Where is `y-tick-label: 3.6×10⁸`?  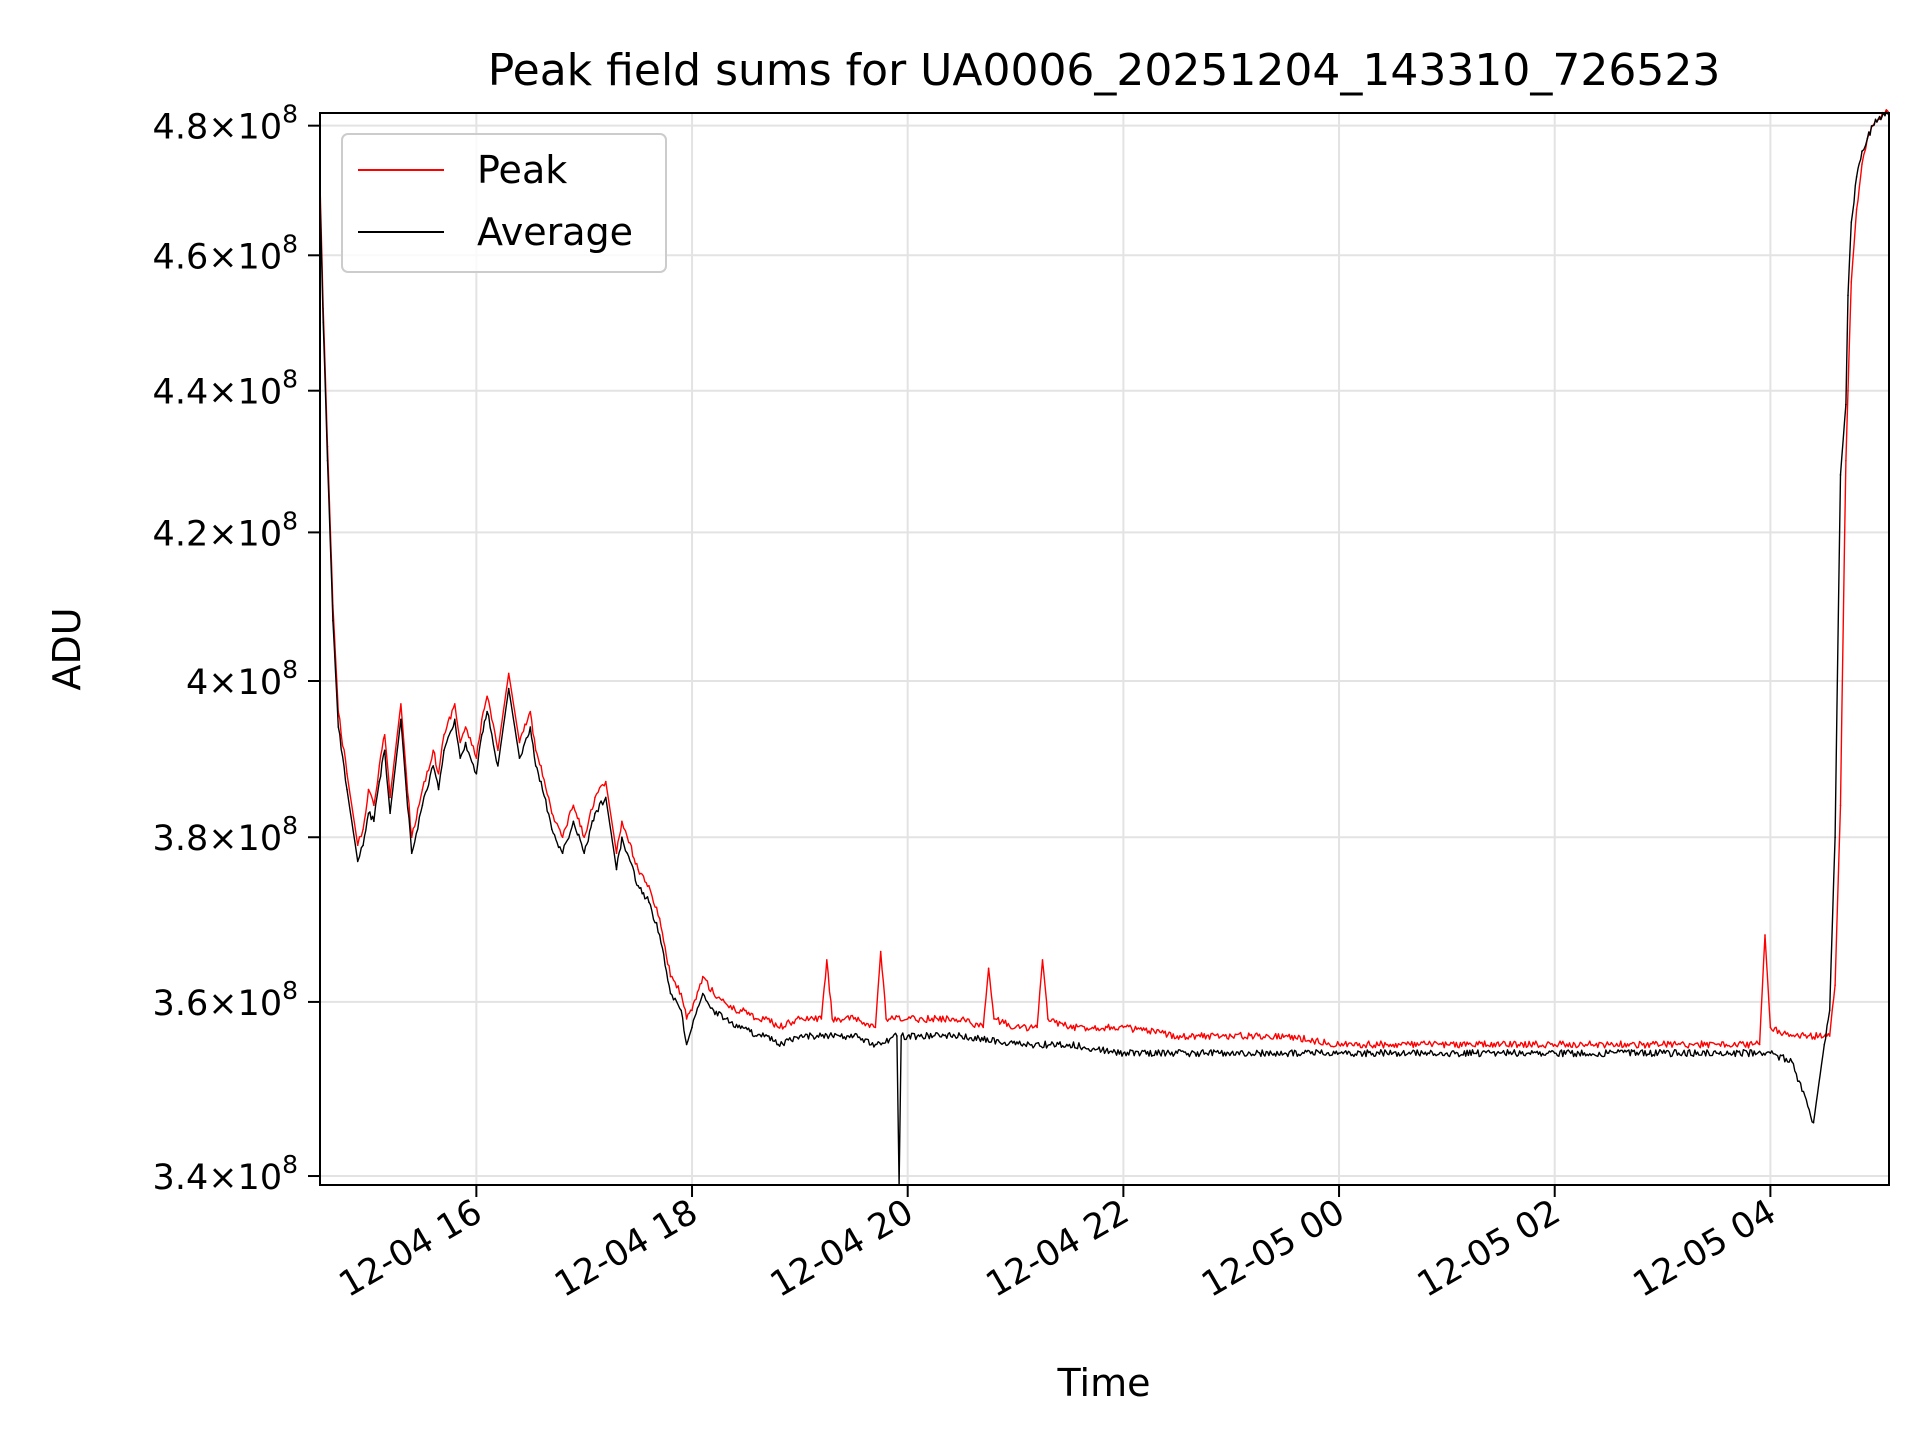 y-tick-label: 3.6×10⁸ is located at coordinates (225, 1000).